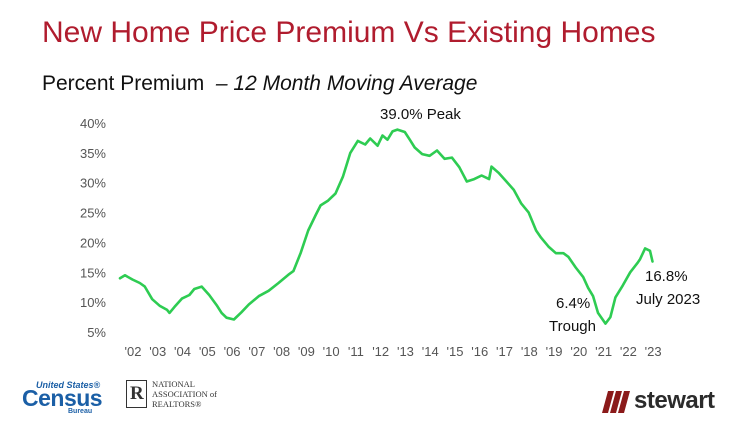 The image size is (750, 422). Describe the element at coordinates (578, 351) in the screenshot. I see `x-tick-label: '20` at that location.